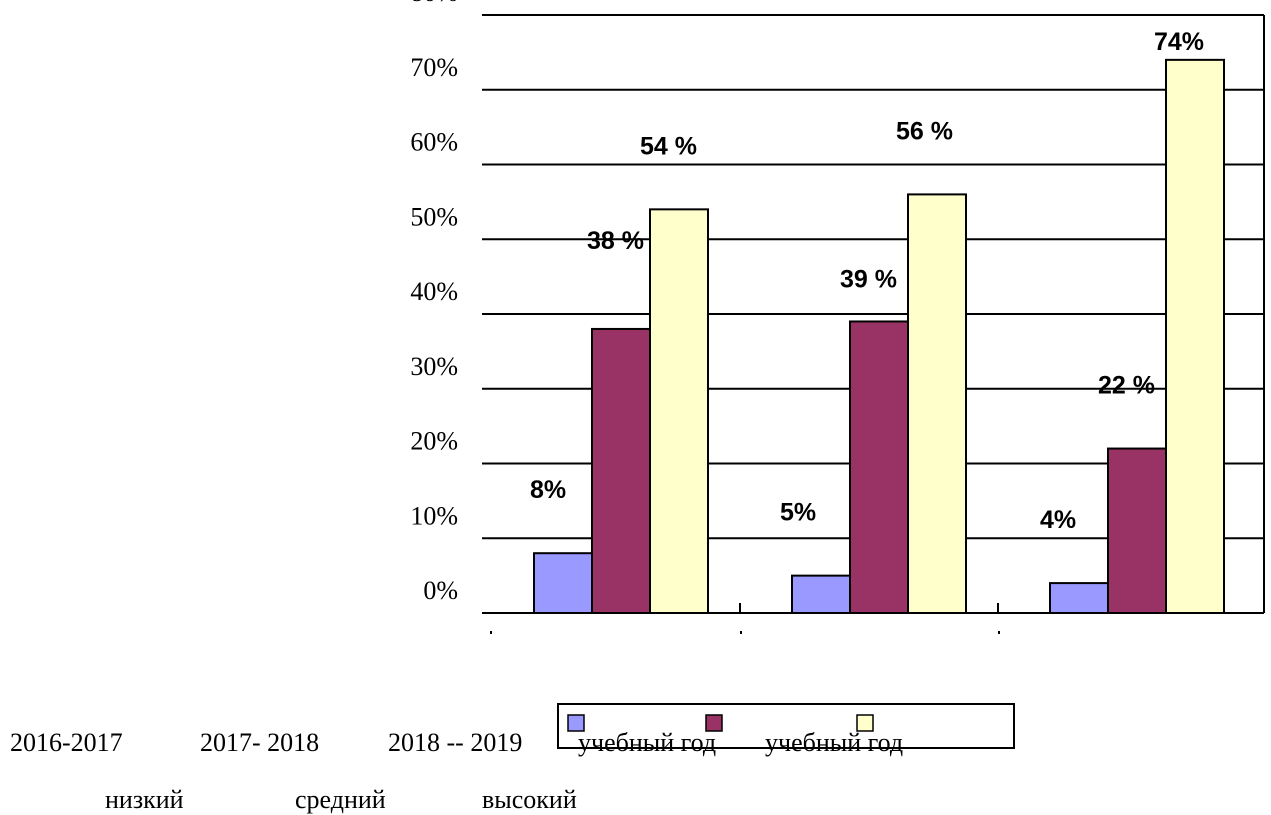 The height and width of the screenshot is (815, 1271). What do you see at coordinates (455, 742) in the screenshot?
I see `category-label-3: 2018 -- 2019` at bounding box center [455, 742].